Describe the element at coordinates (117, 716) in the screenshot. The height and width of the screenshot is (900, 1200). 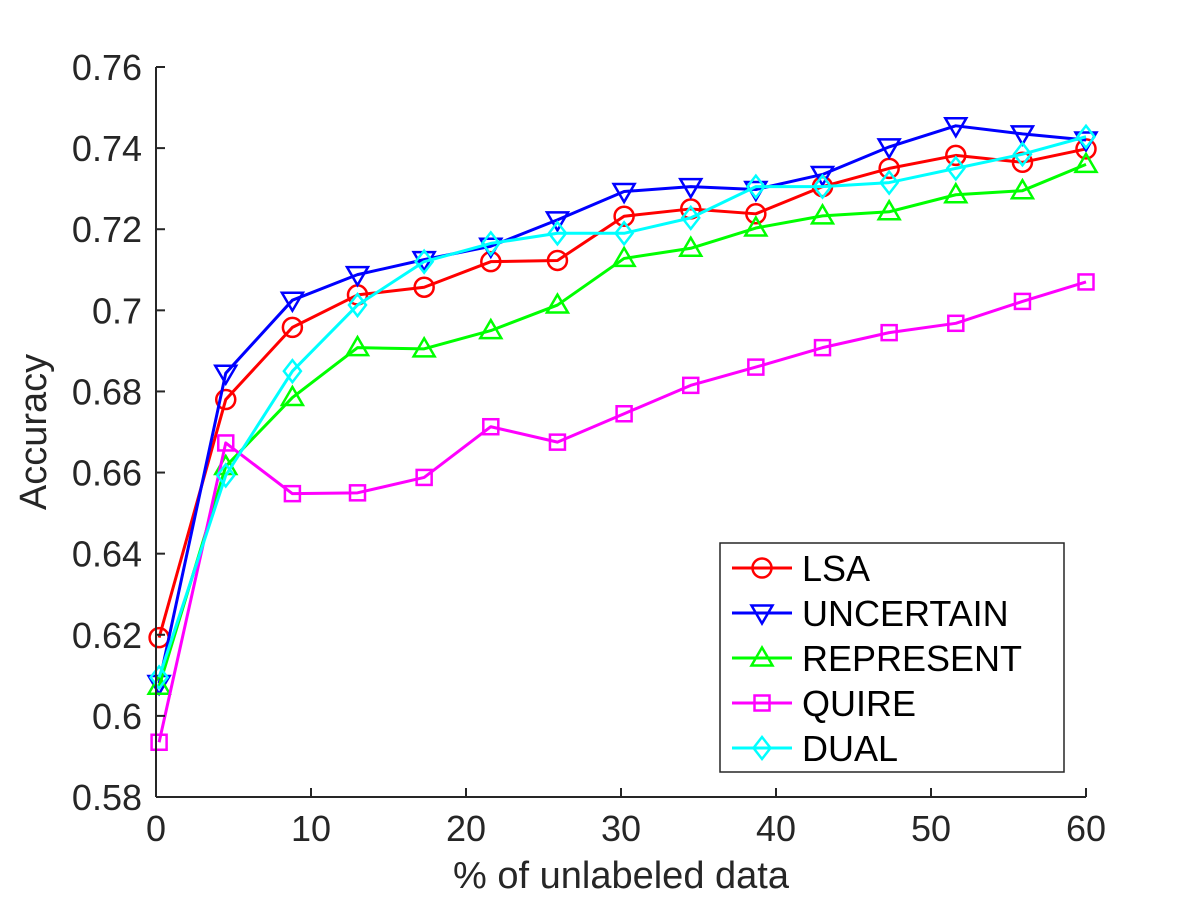
I see `y-tick-label: 0.6` at that location.